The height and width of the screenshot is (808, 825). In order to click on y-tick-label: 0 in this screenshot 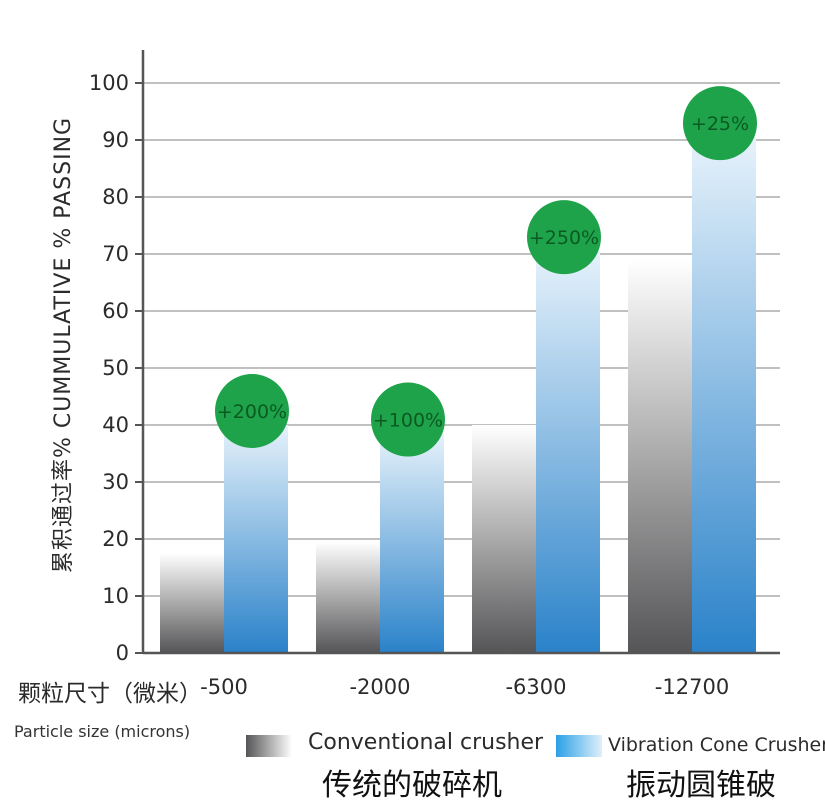, I will do `click(122, 653)`.